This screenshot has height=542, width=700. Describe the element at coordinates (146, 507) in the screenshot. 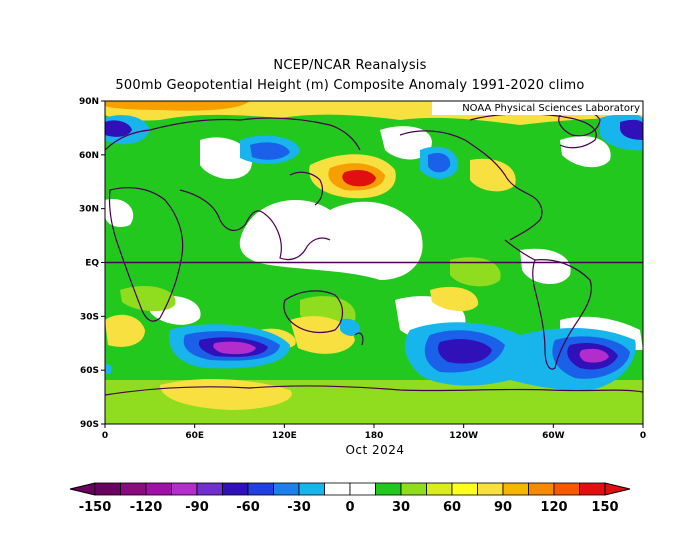

I see `colorbar-label: -120` at that location.